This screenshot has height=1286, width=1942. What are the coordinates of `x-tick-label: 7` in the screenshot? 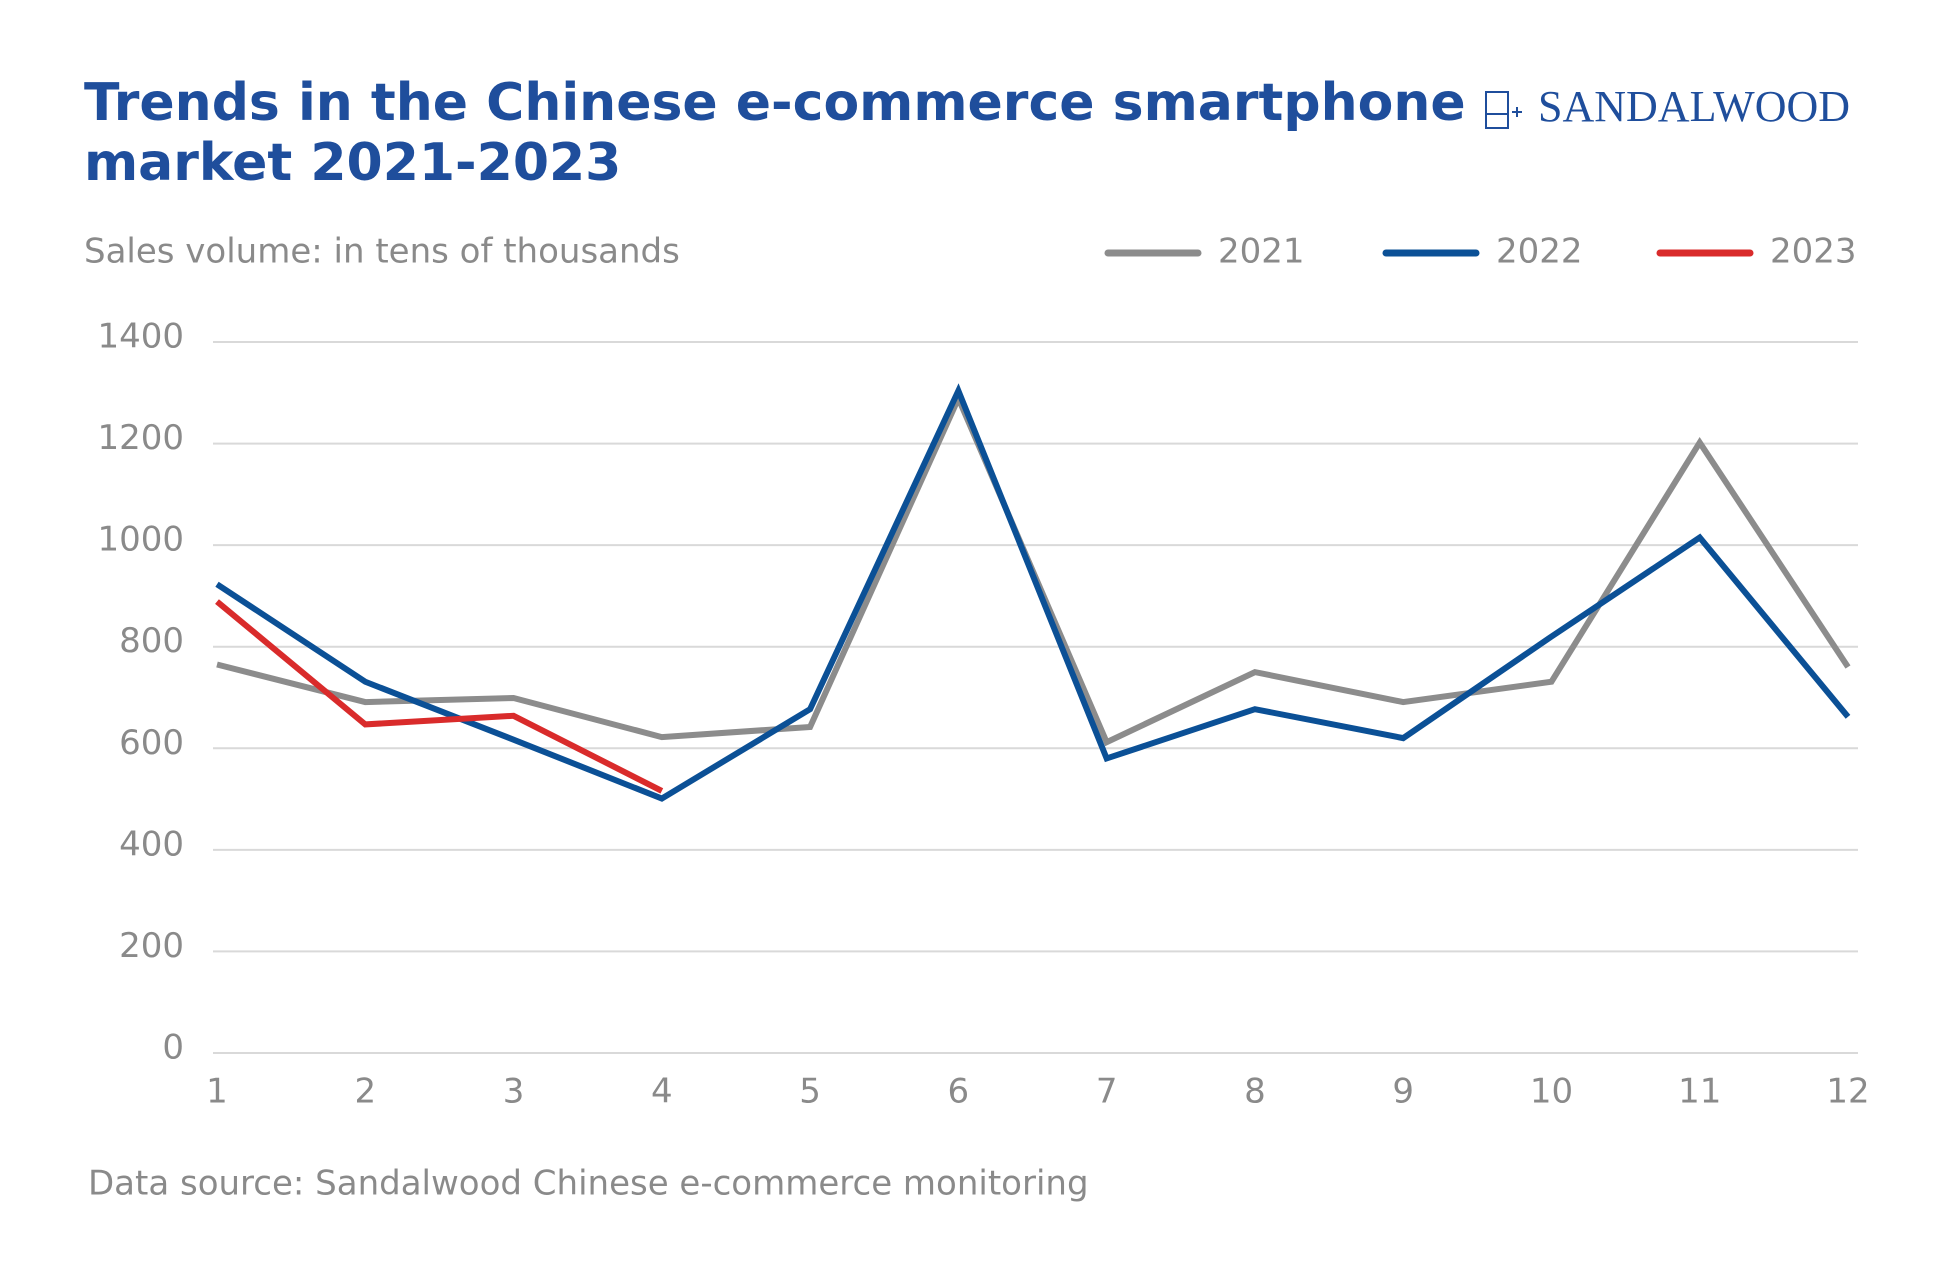 It's located at (1107, 1092).